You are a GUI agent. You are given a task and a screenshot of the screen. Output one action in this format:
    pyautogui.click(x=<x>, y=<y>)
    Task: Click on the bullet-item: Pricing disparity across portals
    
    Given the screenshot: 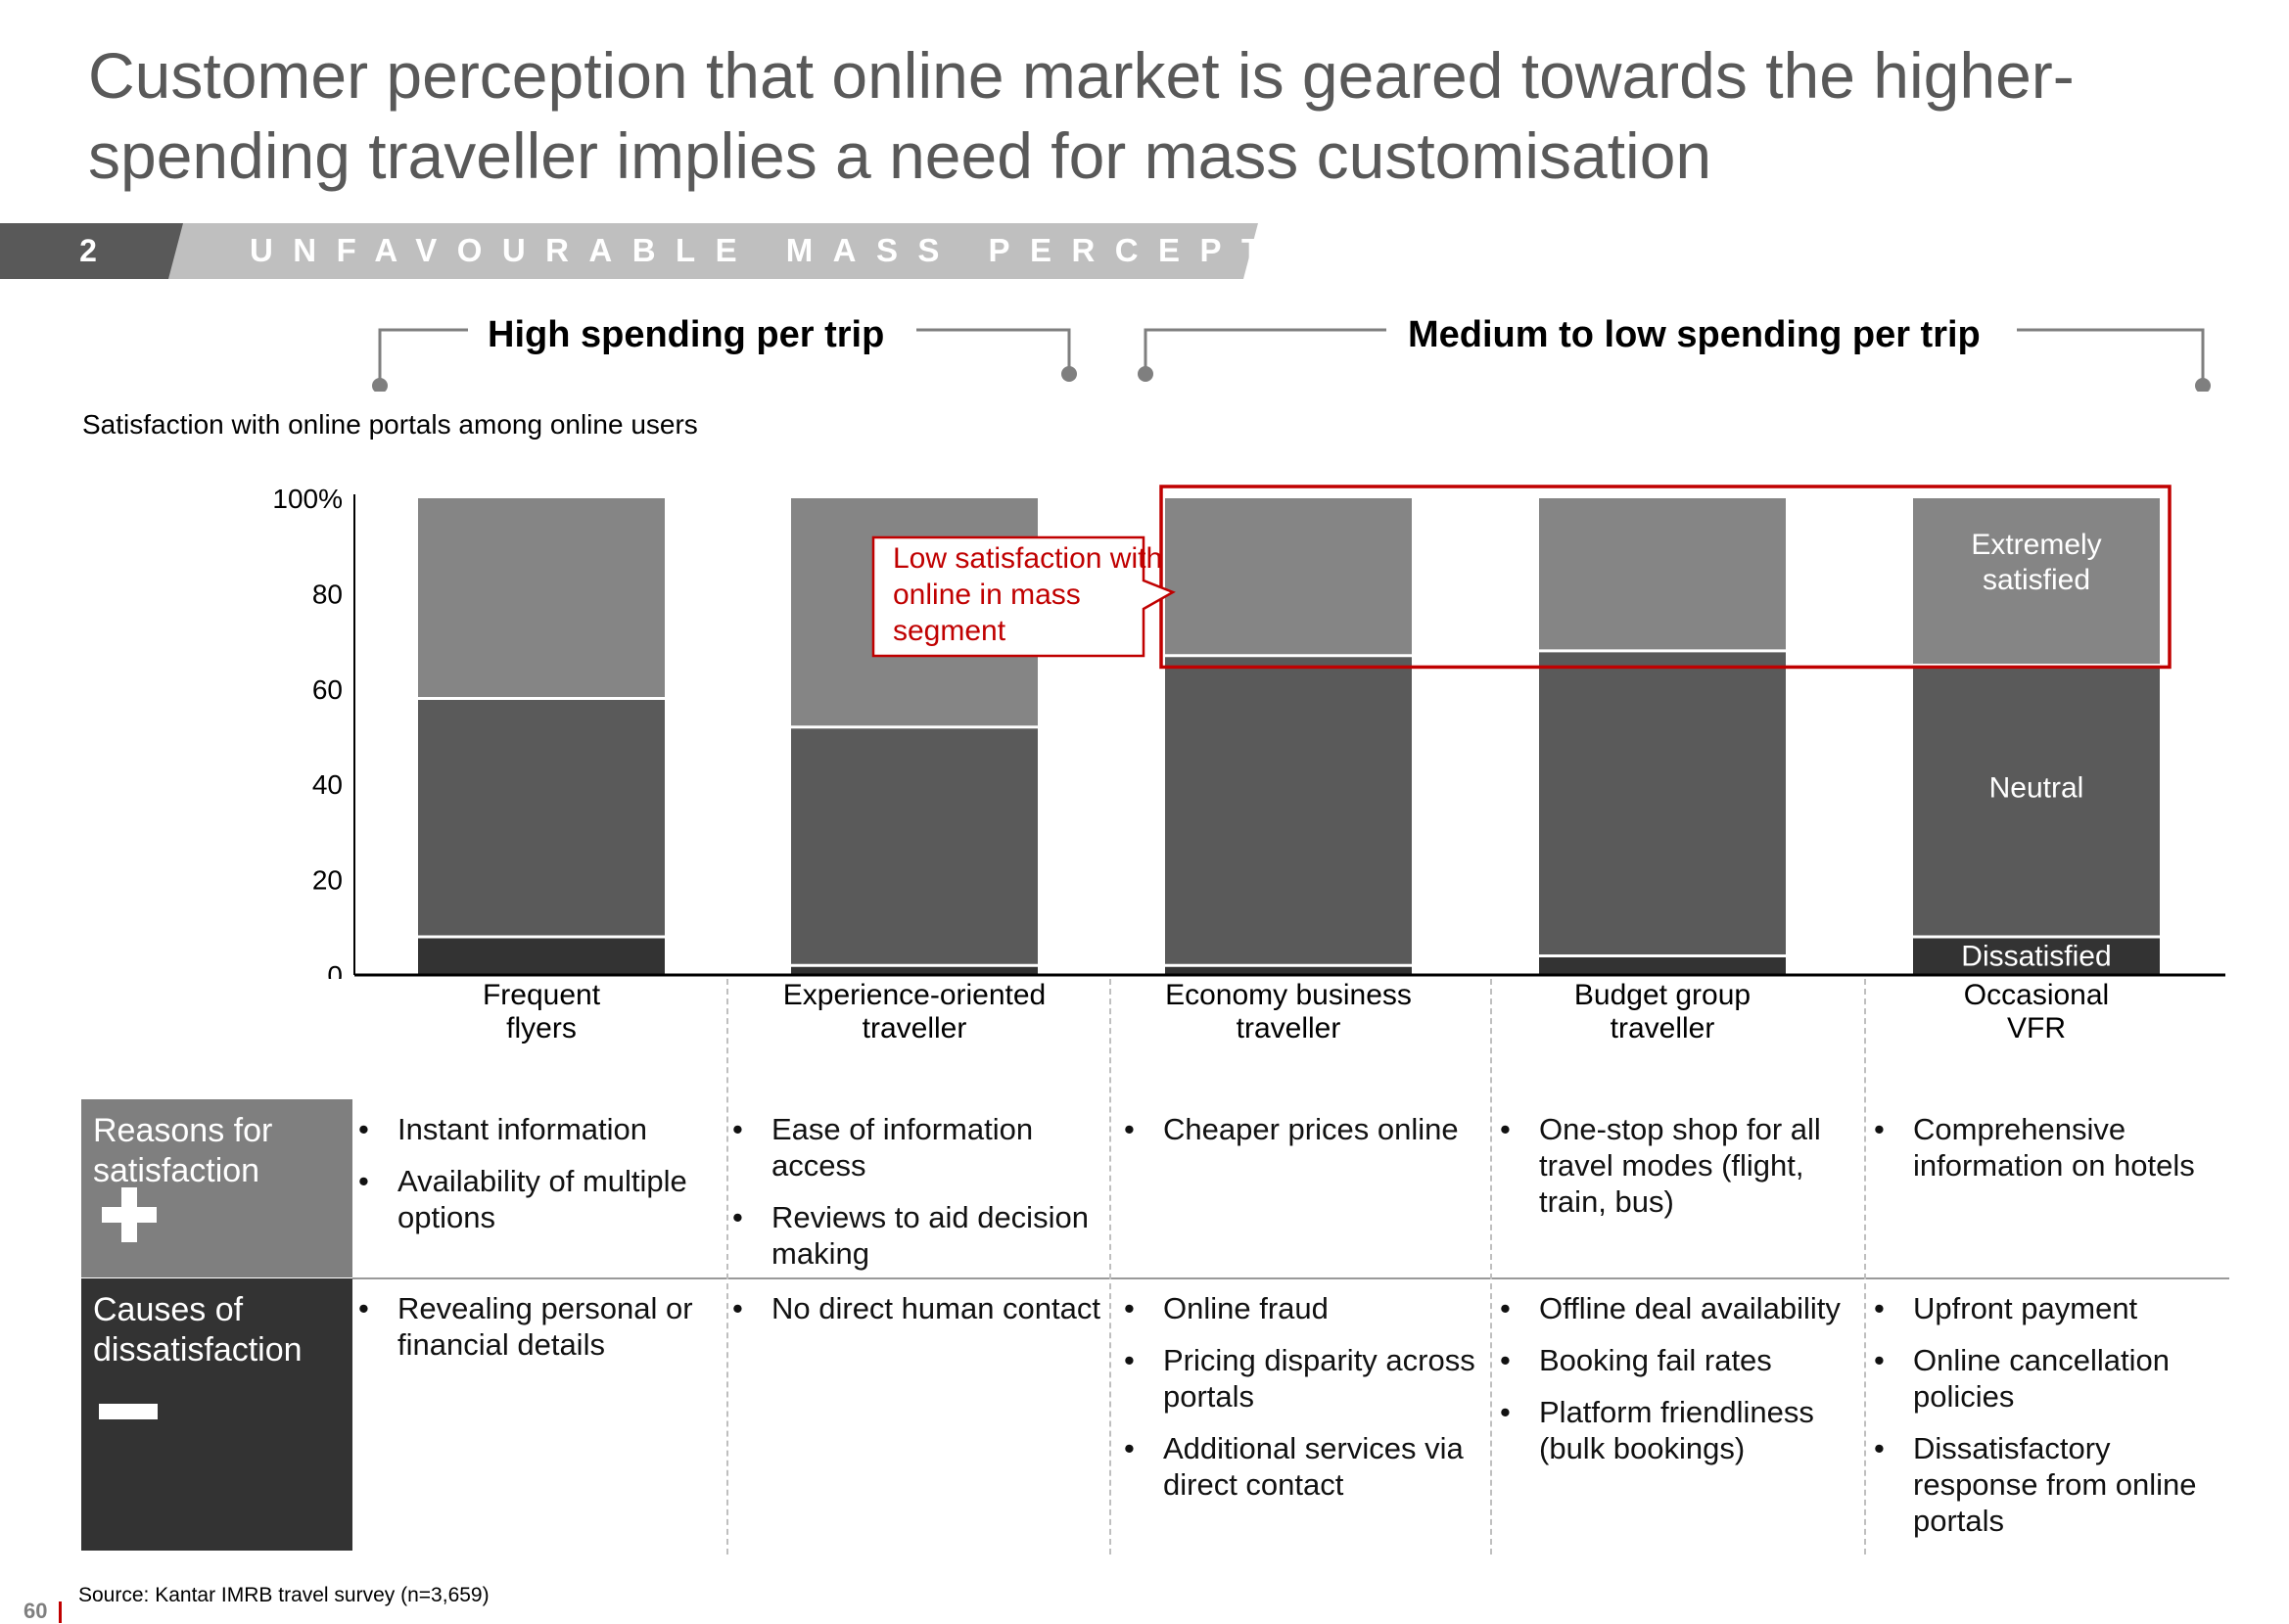 What is the action you would take?
    pyautogui.click(x=1301, y=1378)
    